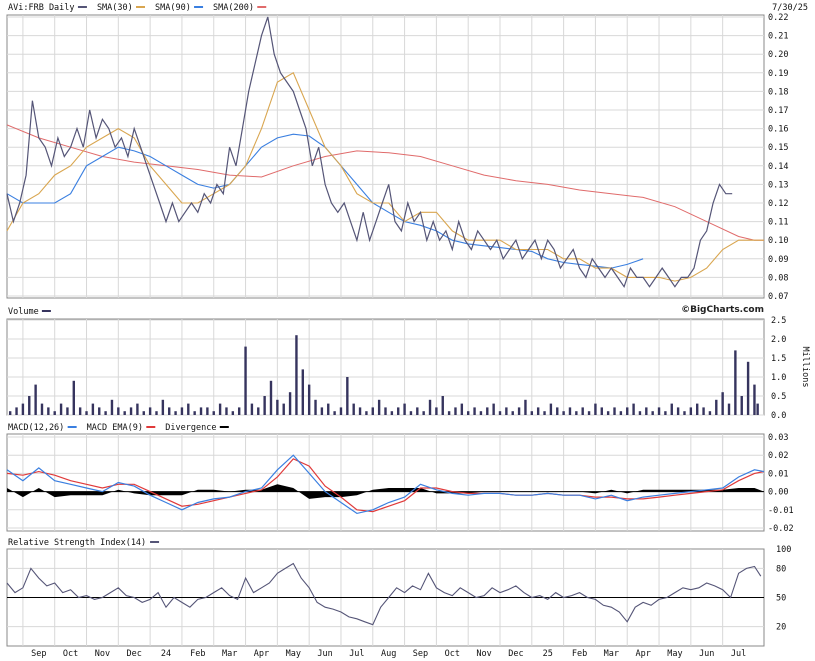 This screenshot has height=661, width=815. Describe the element at coordinates (190, 428) in the screenshot. I see `legend-label: Divergence` at that location.